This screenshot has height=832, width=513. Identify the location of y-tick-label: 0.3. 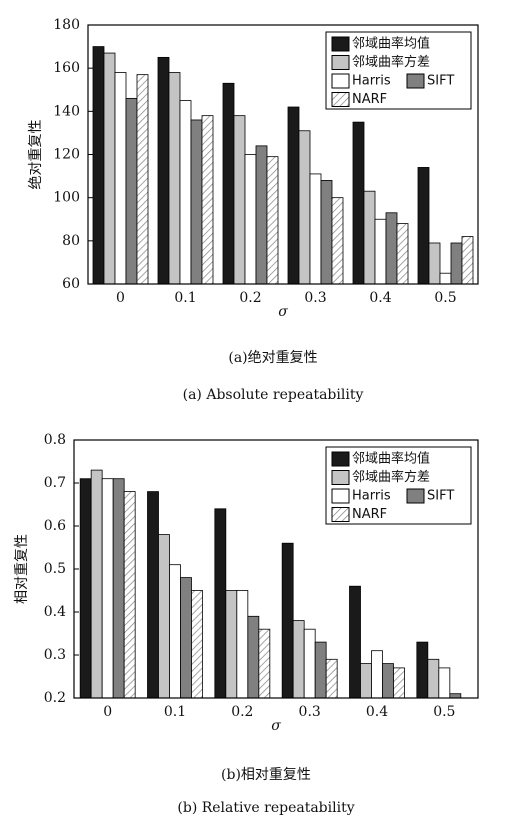
(55, 655).